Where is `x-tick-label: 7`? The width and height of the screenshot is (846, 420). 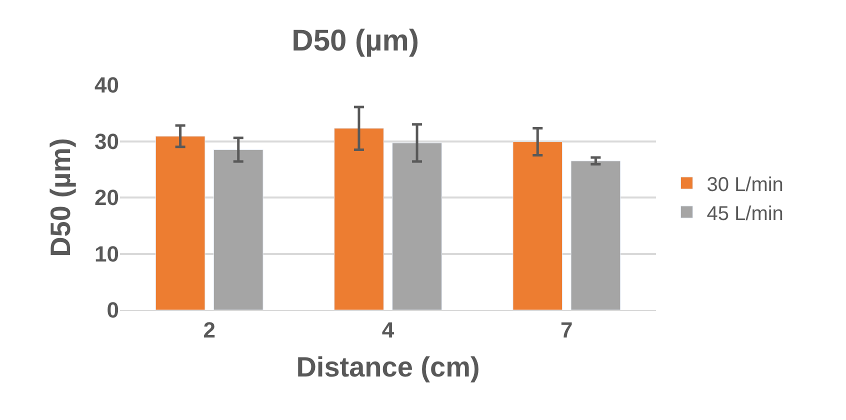
x-tick-label: 7 is located at coordinates (566, 329).